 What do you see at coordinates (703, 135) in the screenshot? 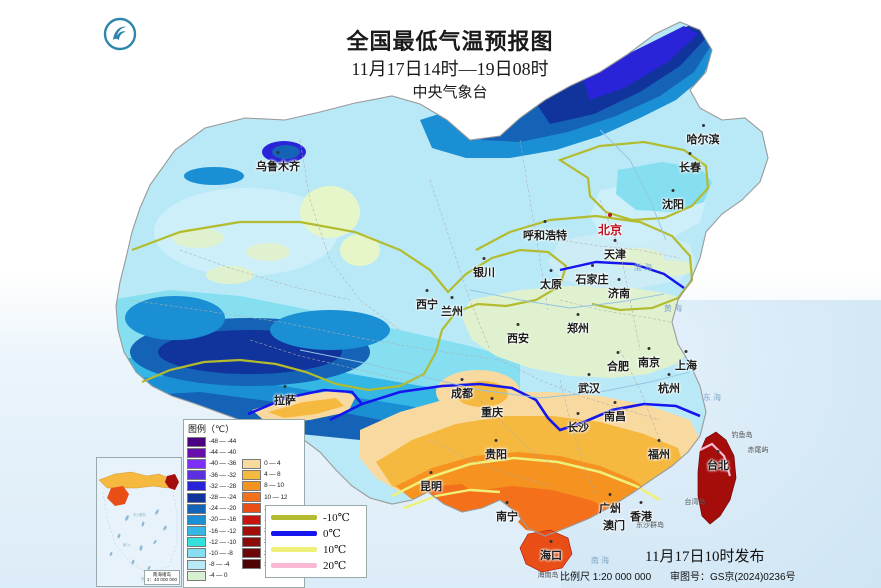
I see `city-label: 哈尔滨` at bounding box center [703, 135].